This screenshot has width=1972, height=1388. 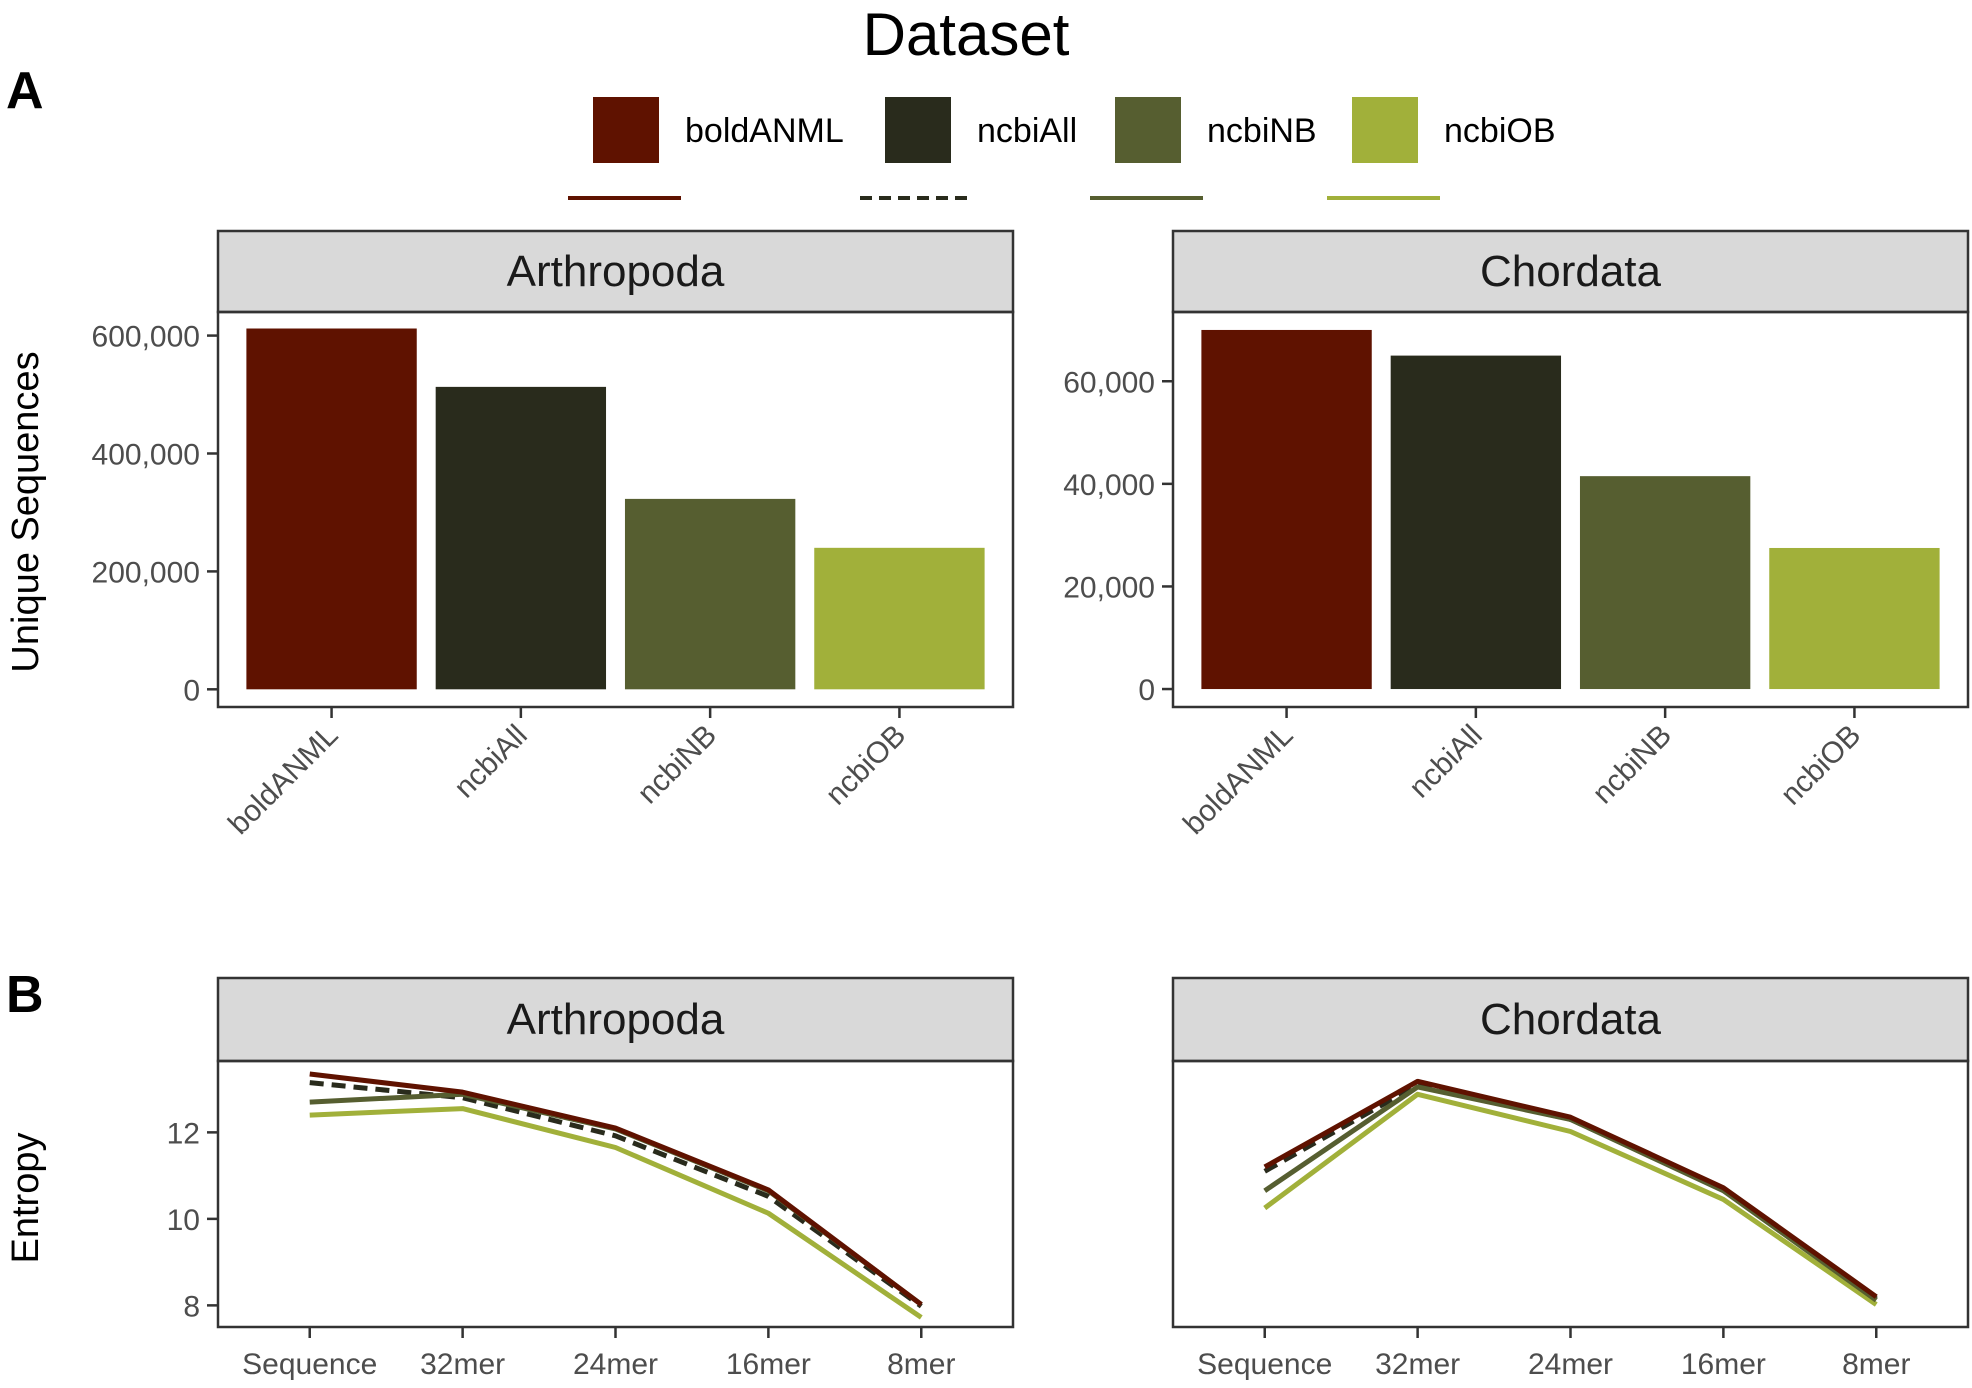 What do you see at coordinates (26, 511) in the screenshot?
I see `y-axis-title-a: Unique Sequences` at bounding box center [26, 511].